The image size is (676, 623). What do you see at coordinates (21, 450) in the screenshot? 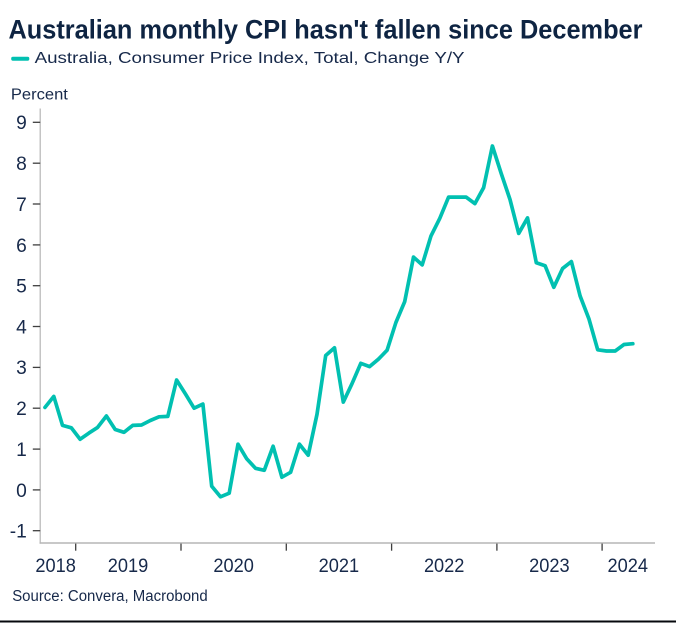
I see `svg-text: 1` at bounding box center [21, 450].